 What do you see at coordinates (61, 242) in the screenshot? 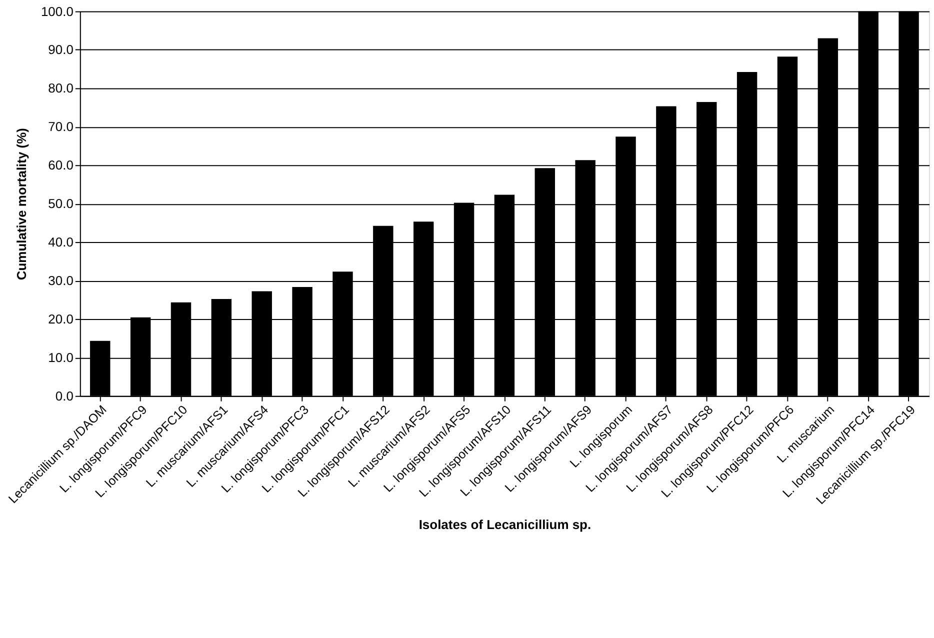
I see `y-tick-label: 40.0` at bounding box center [61, 242].